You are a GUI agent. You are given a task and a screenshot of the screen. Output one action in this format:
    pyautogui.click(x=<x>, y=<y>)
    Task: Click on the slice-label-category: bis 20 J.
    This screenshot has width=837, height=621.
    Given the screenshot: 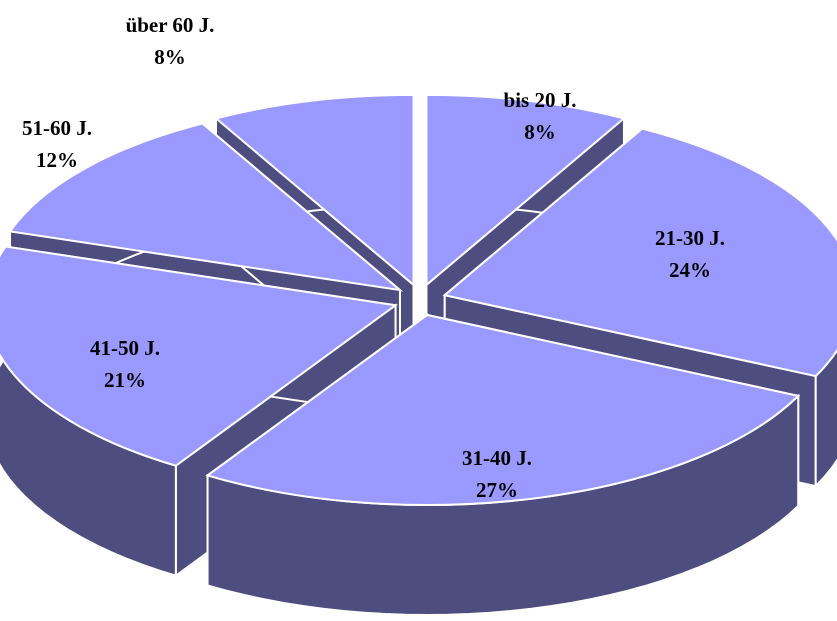 What is the action you would take?
    pyautogui.click(x=540, y=100)
    